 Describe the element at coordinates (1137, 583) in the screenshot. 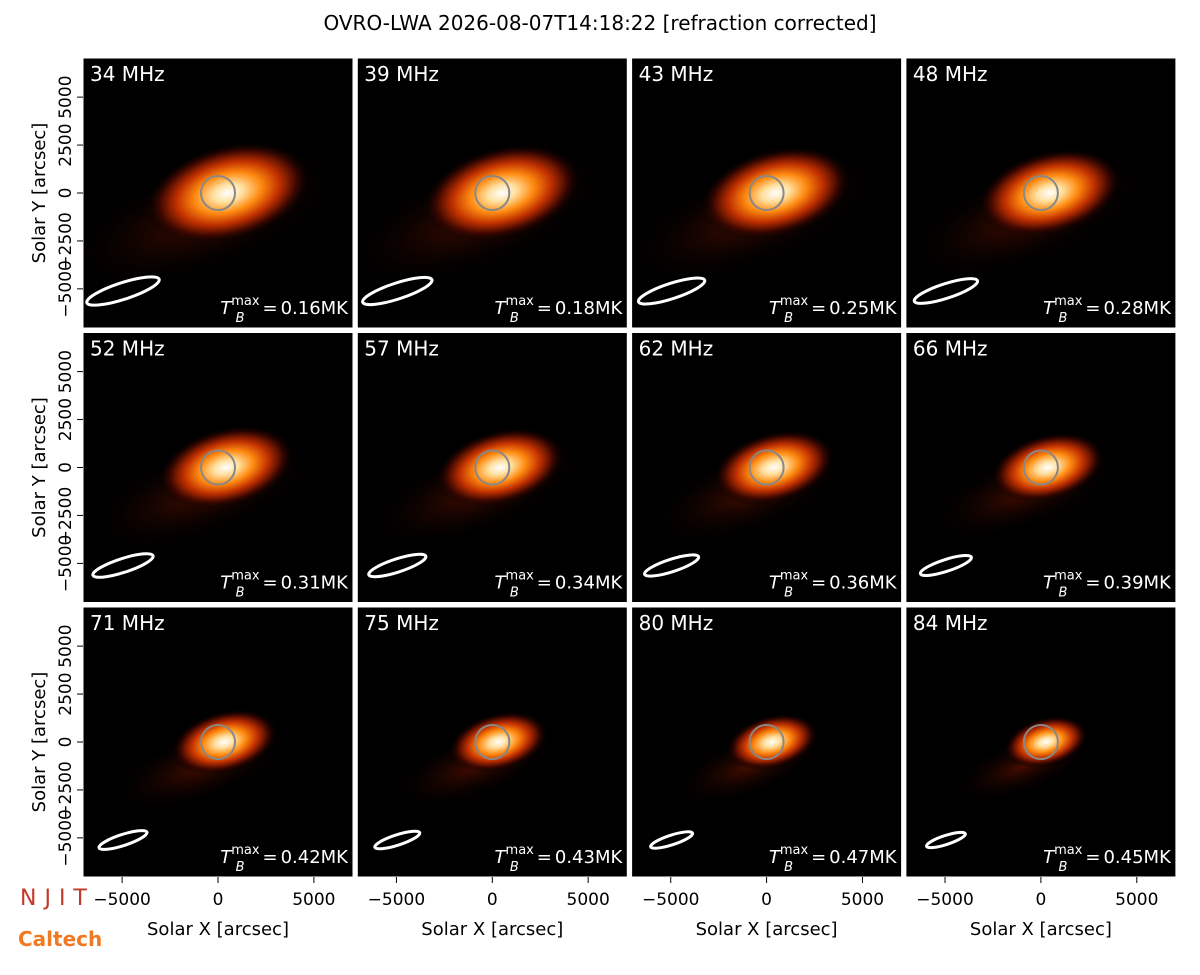

I see `annotation-value: 0.39MK` at that location.